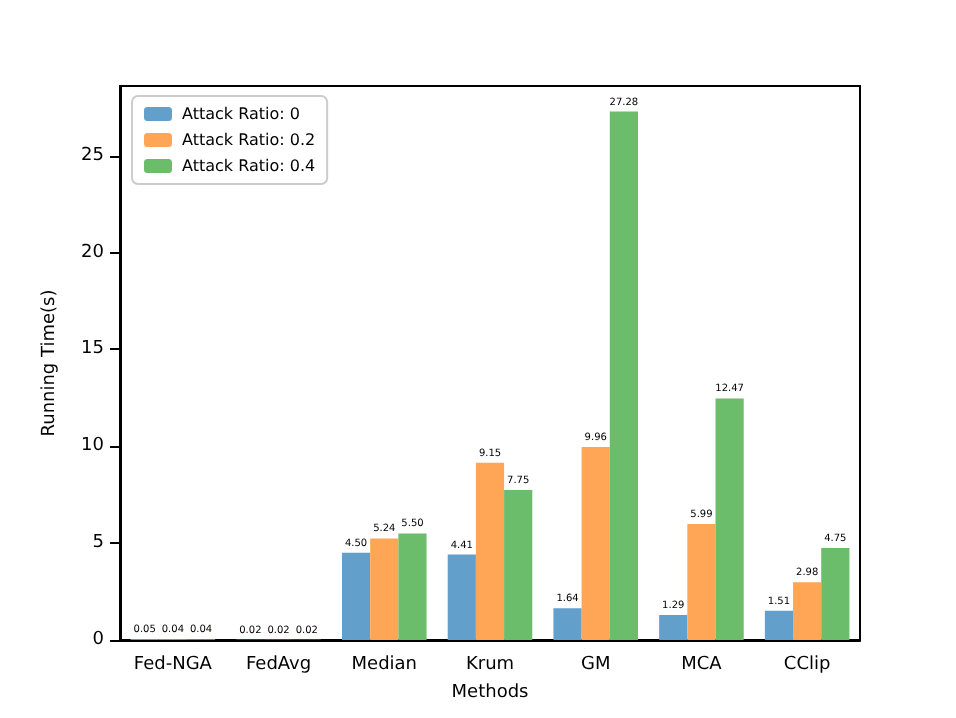 This screenshot has height=718, width=956. I want to click on legend-label: Attack Ratio: 0.4, so click(249, 166).